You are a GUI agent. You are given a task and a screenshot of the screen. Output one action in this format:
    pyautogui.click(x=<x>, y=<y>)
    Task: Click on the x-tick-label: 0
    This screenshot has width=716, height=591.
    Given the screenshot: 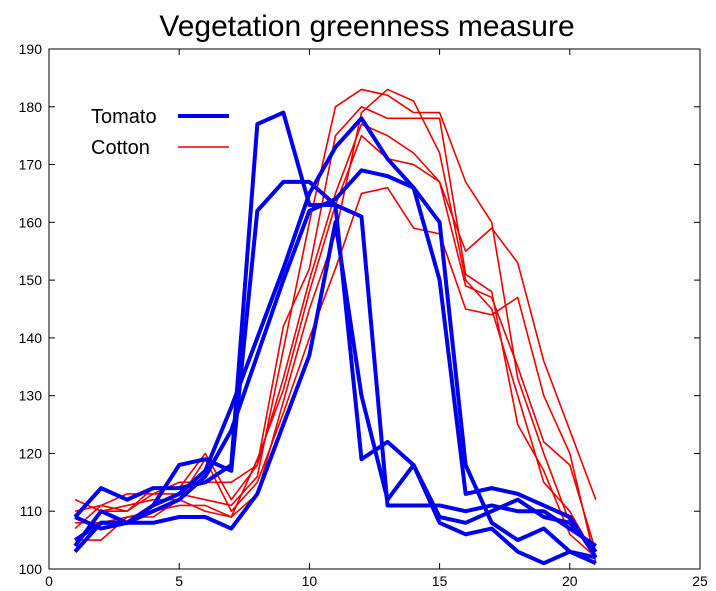 What is the action you would take?
    pyautogui.click(x=49, y=581)
    